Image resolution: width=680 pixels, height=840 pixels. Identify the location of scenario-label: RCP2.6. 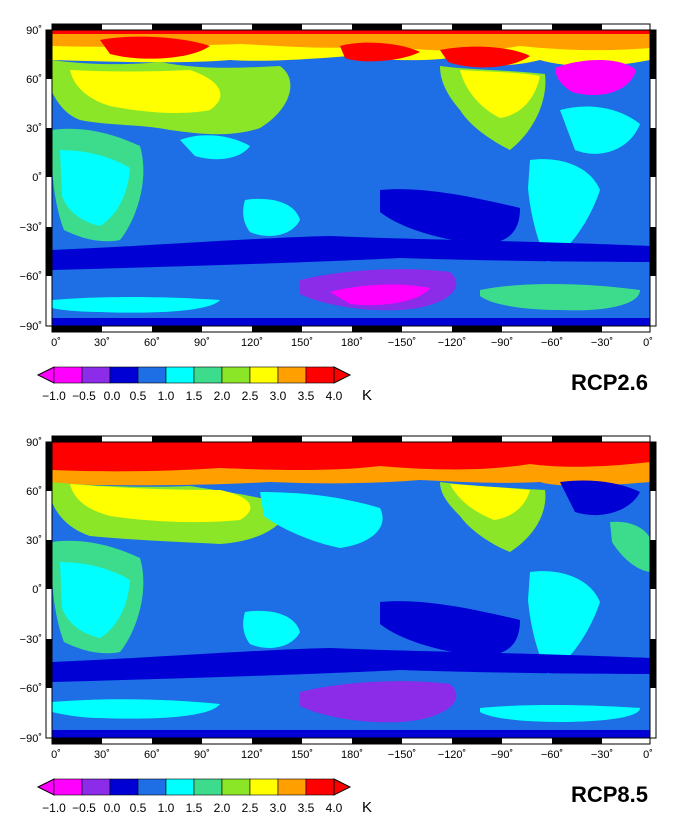
(609, 382).